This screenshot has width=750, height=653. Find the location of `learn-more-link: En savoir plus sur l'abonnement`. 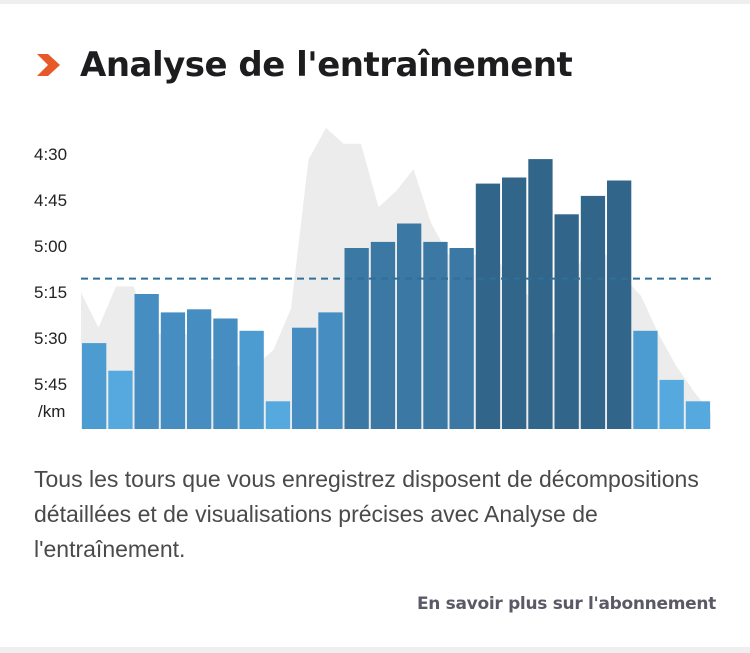

learn-more-link: En savoir plus sur l'abonnement is located at coordinates (566, 604).